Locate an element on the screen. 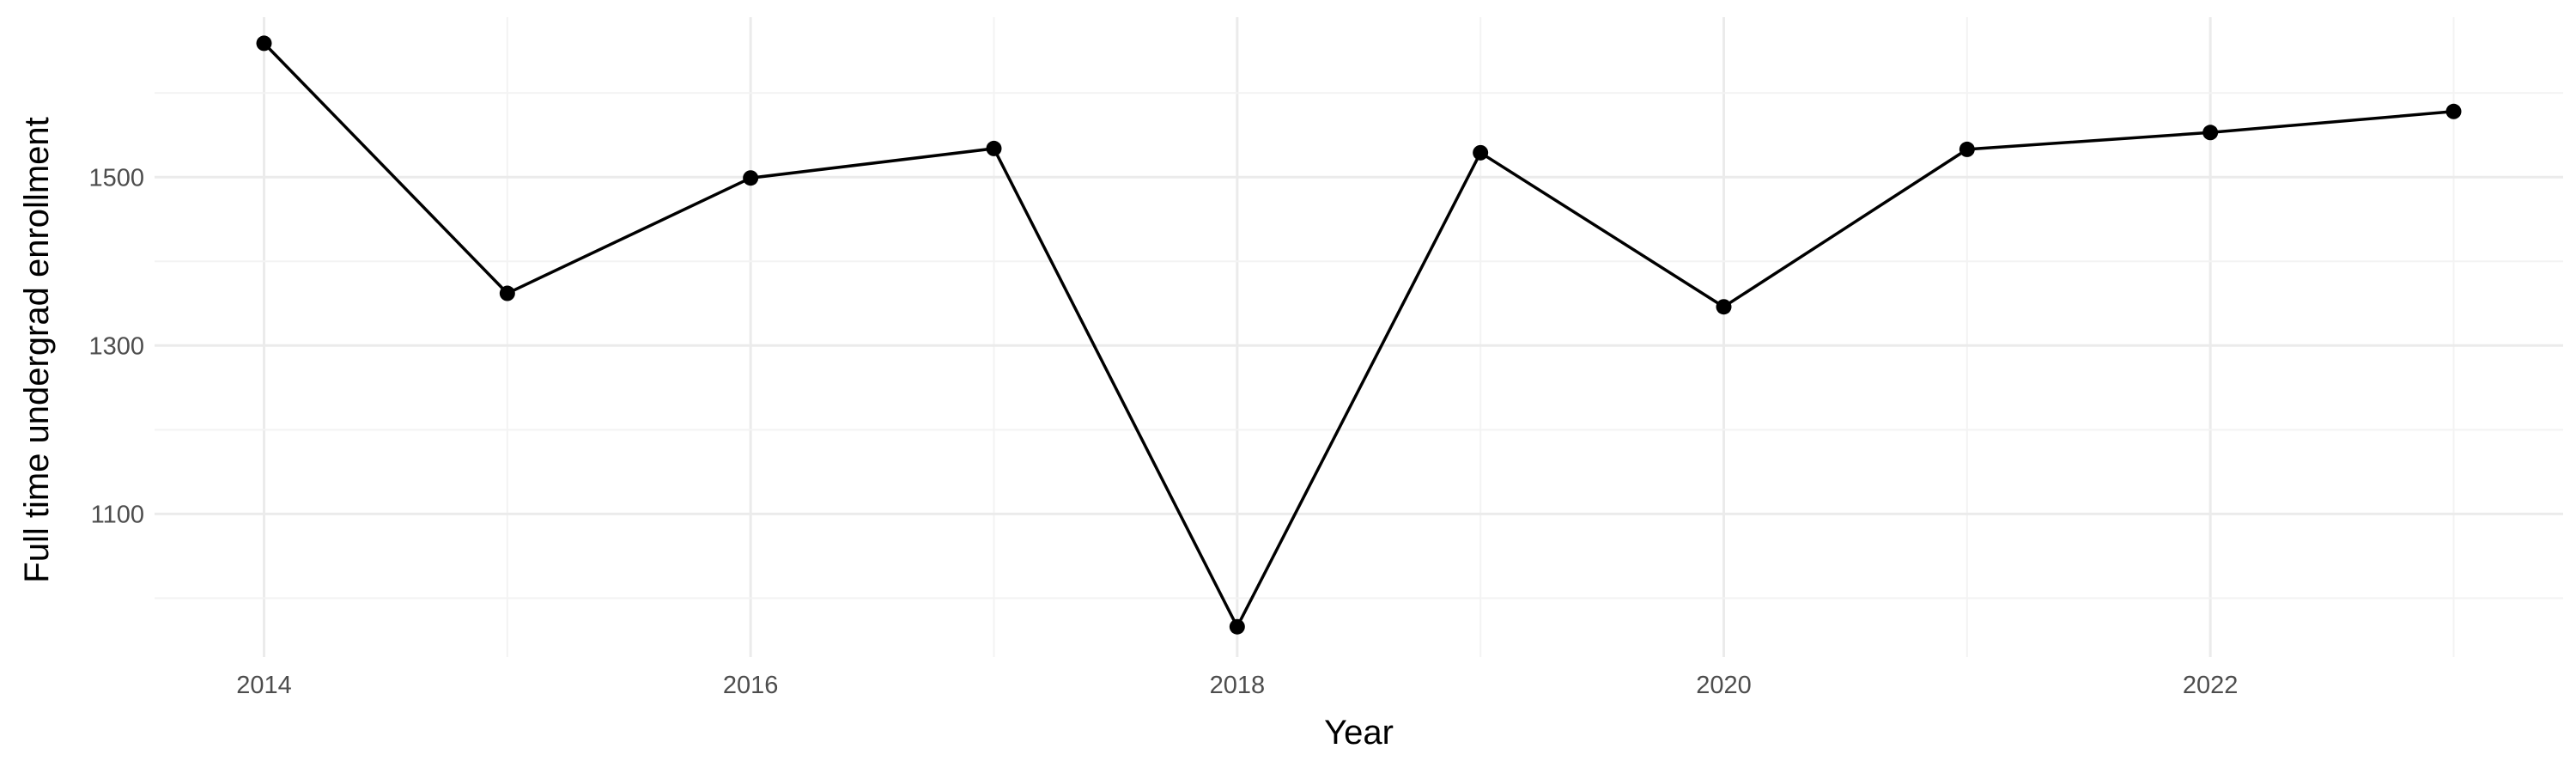 This screenshot has height=773, width=2576. y-tick-label: 1500 is located at coordinates (116, 178).